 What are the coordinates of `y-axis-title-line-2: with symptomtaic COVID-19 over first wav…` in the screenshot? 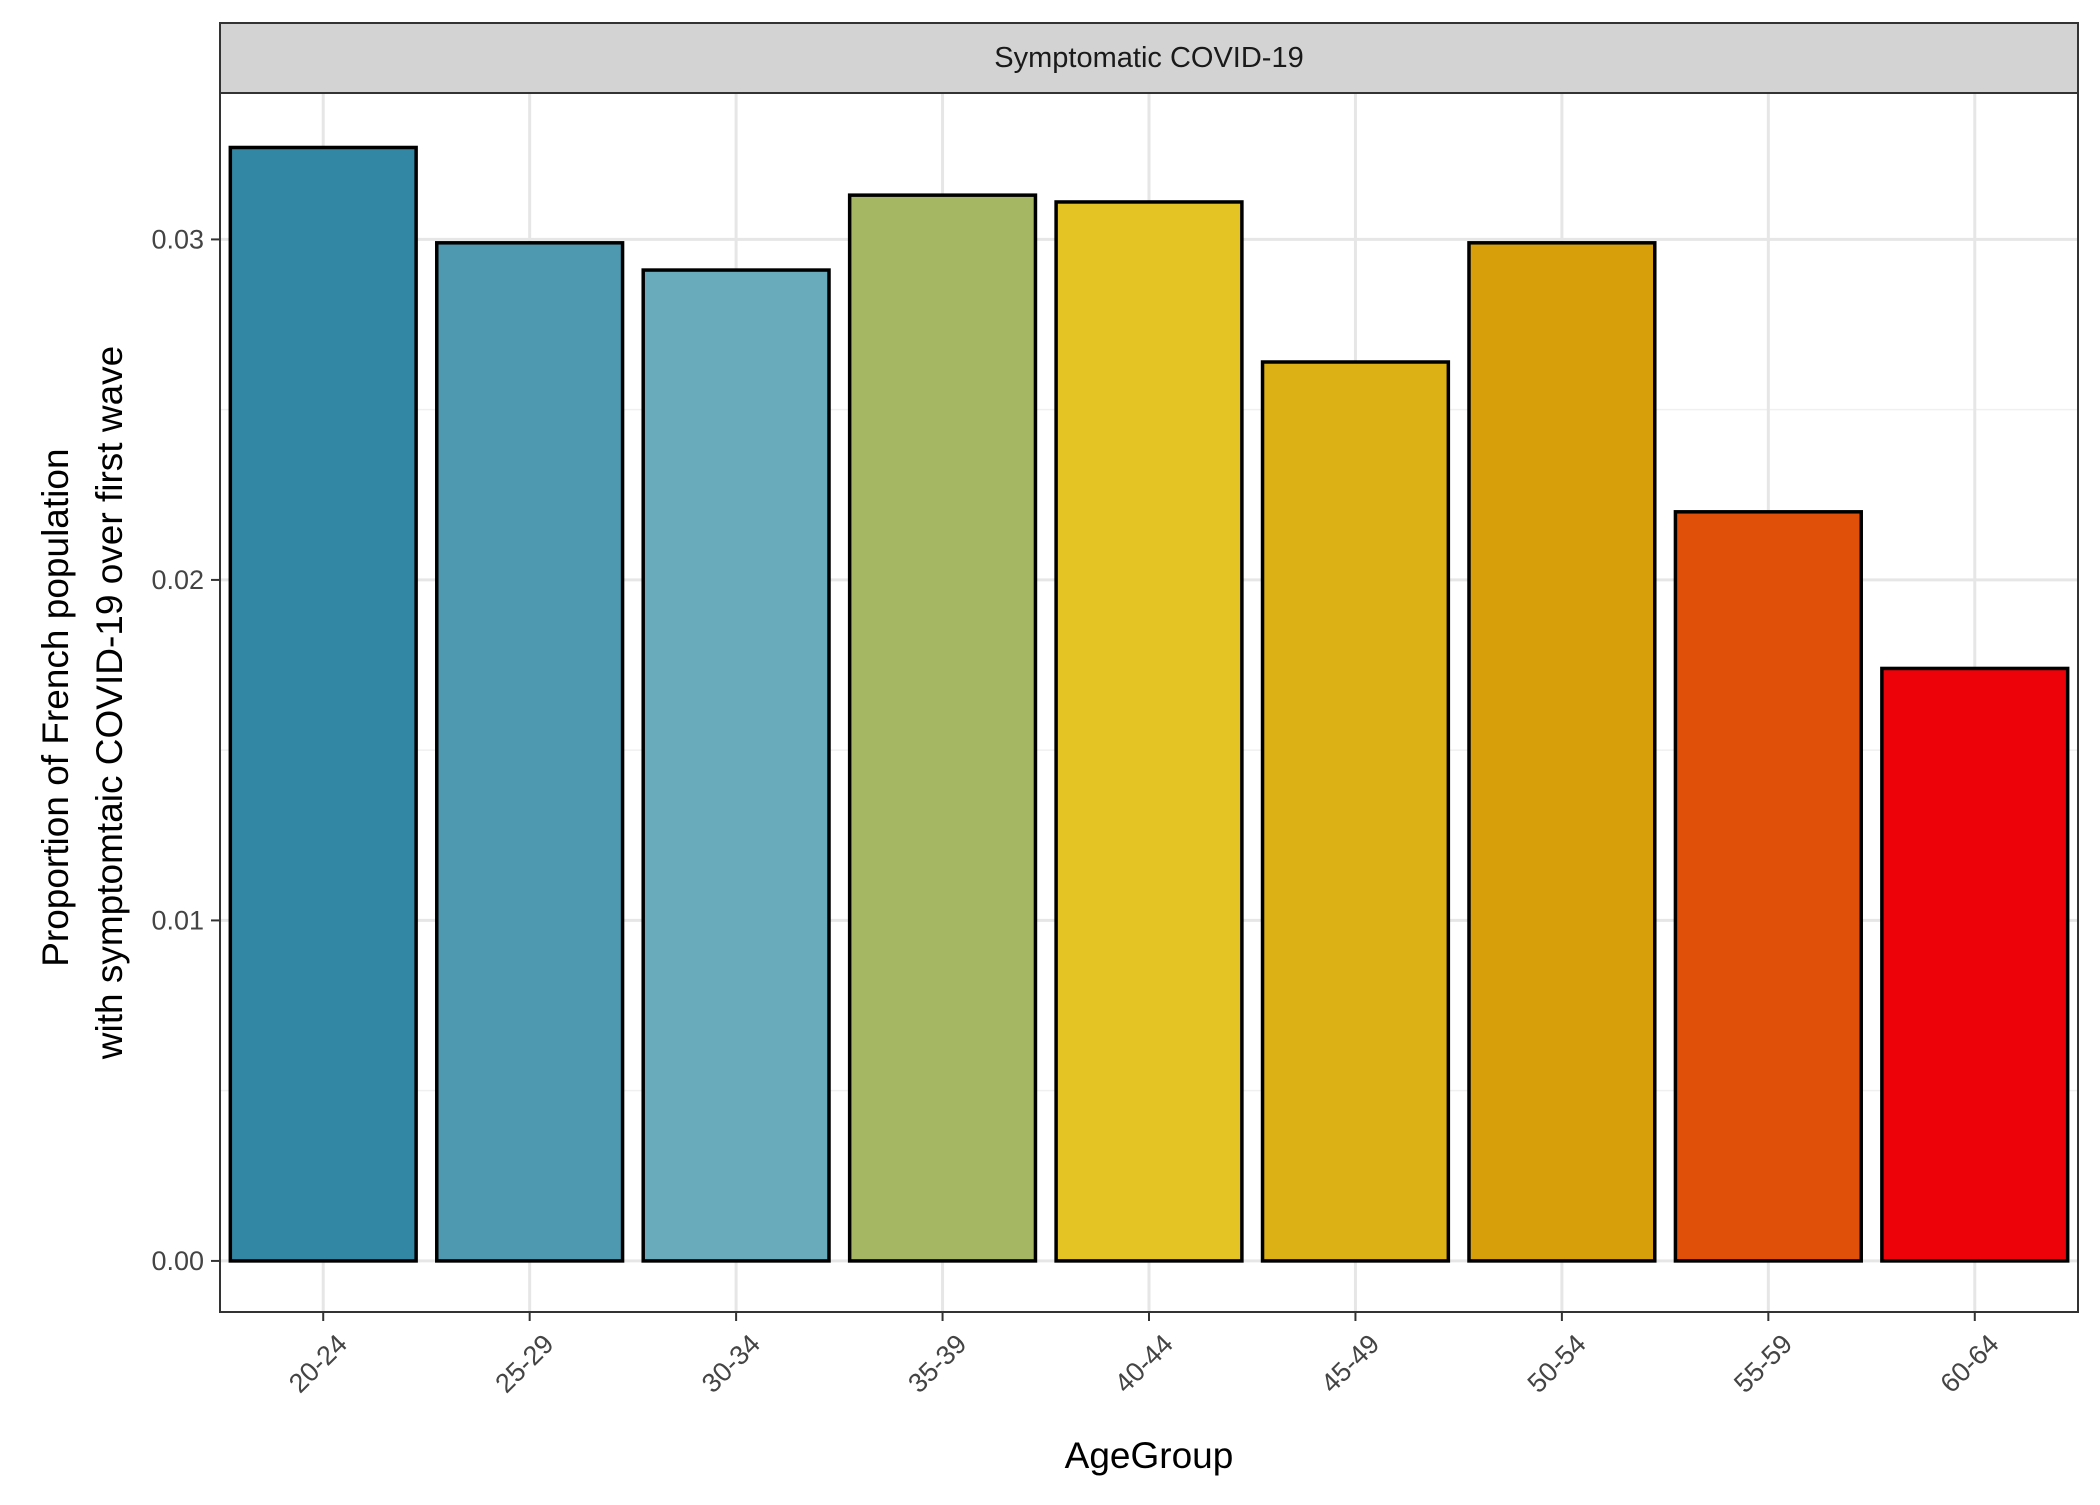 It's located at (109, 703).